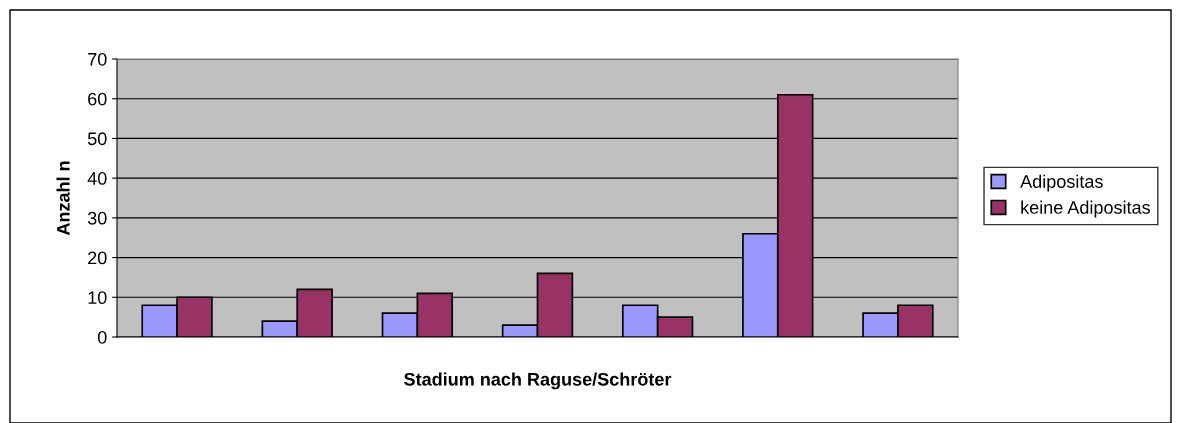 The height and width of the screenshot is (423, 1181). I want to click on y-tick-label: 40, so click(97, 178).